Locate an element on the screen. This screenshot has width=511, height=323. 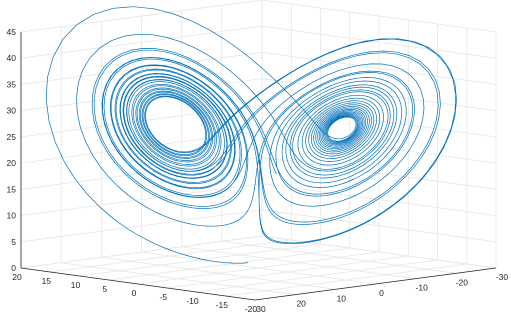
z-tick-label: 20 is located at coordinates (12, 163).